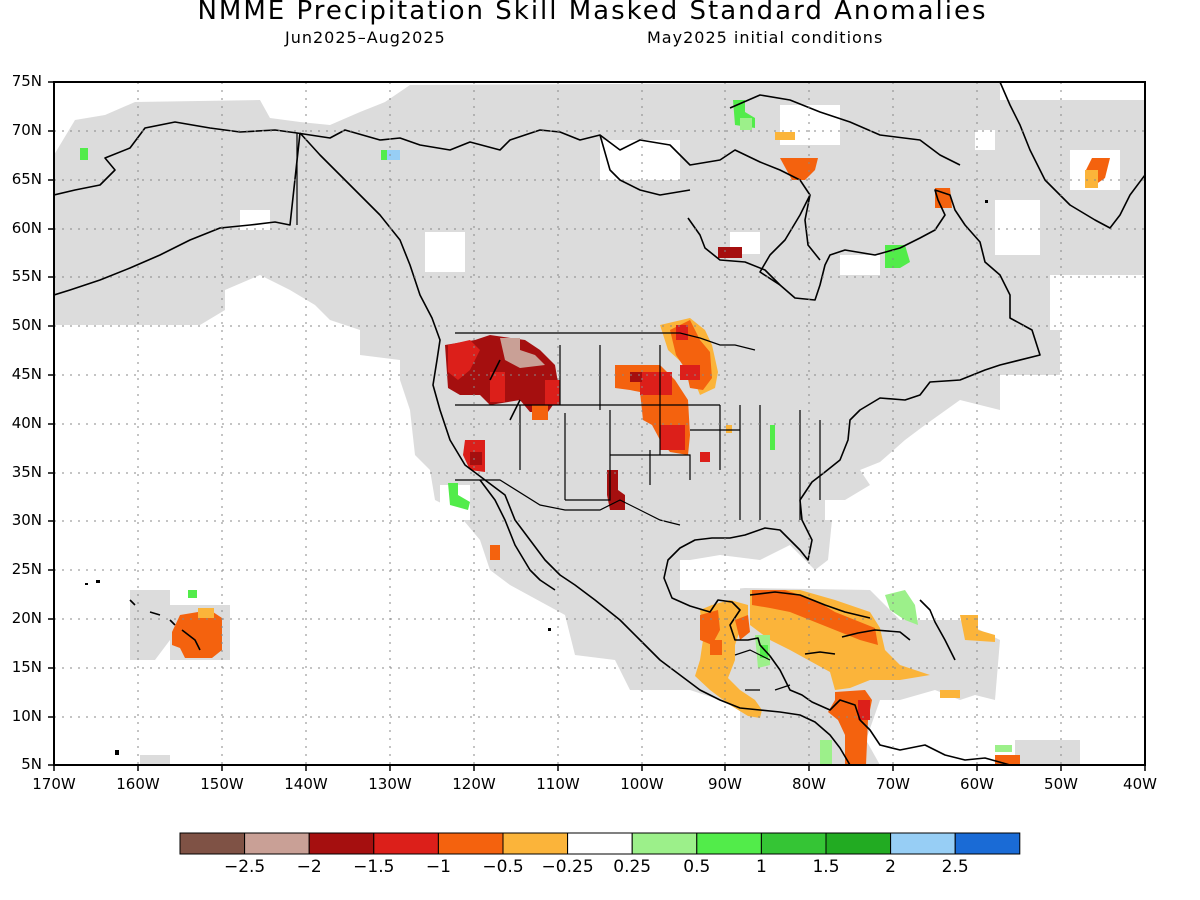  What do you see at coordinates (459, 496) in the screenshot?
I see `anomaly-baja-wet` at bounding box center [459, 496].